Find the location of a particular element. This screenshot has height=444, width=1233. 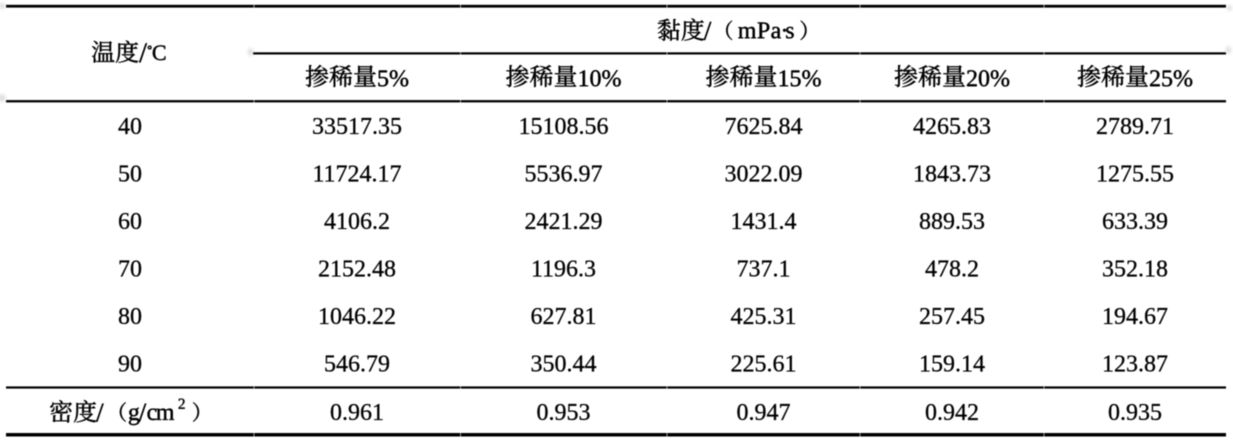

svg-text: 0.947 is located at coordinates (764, 413).